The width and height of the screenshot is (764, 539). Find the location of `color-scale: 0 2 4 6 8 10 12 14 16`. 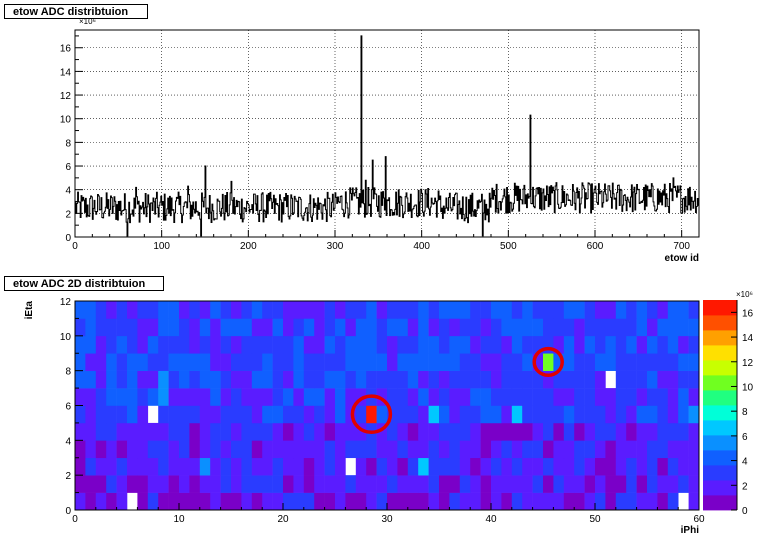

color-scale: 0 2 4 6 8 10 12 14 16 is located at coordinates (728, 408).